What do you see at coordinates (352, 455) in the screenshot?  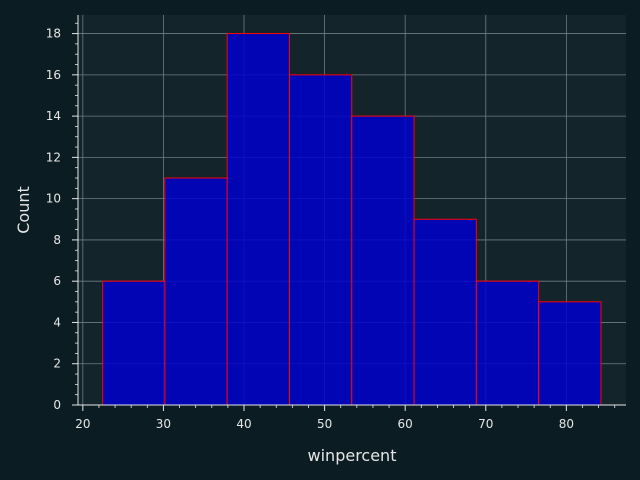 I see `x-axis-label: winpercent` at bounding box center [352, 455].